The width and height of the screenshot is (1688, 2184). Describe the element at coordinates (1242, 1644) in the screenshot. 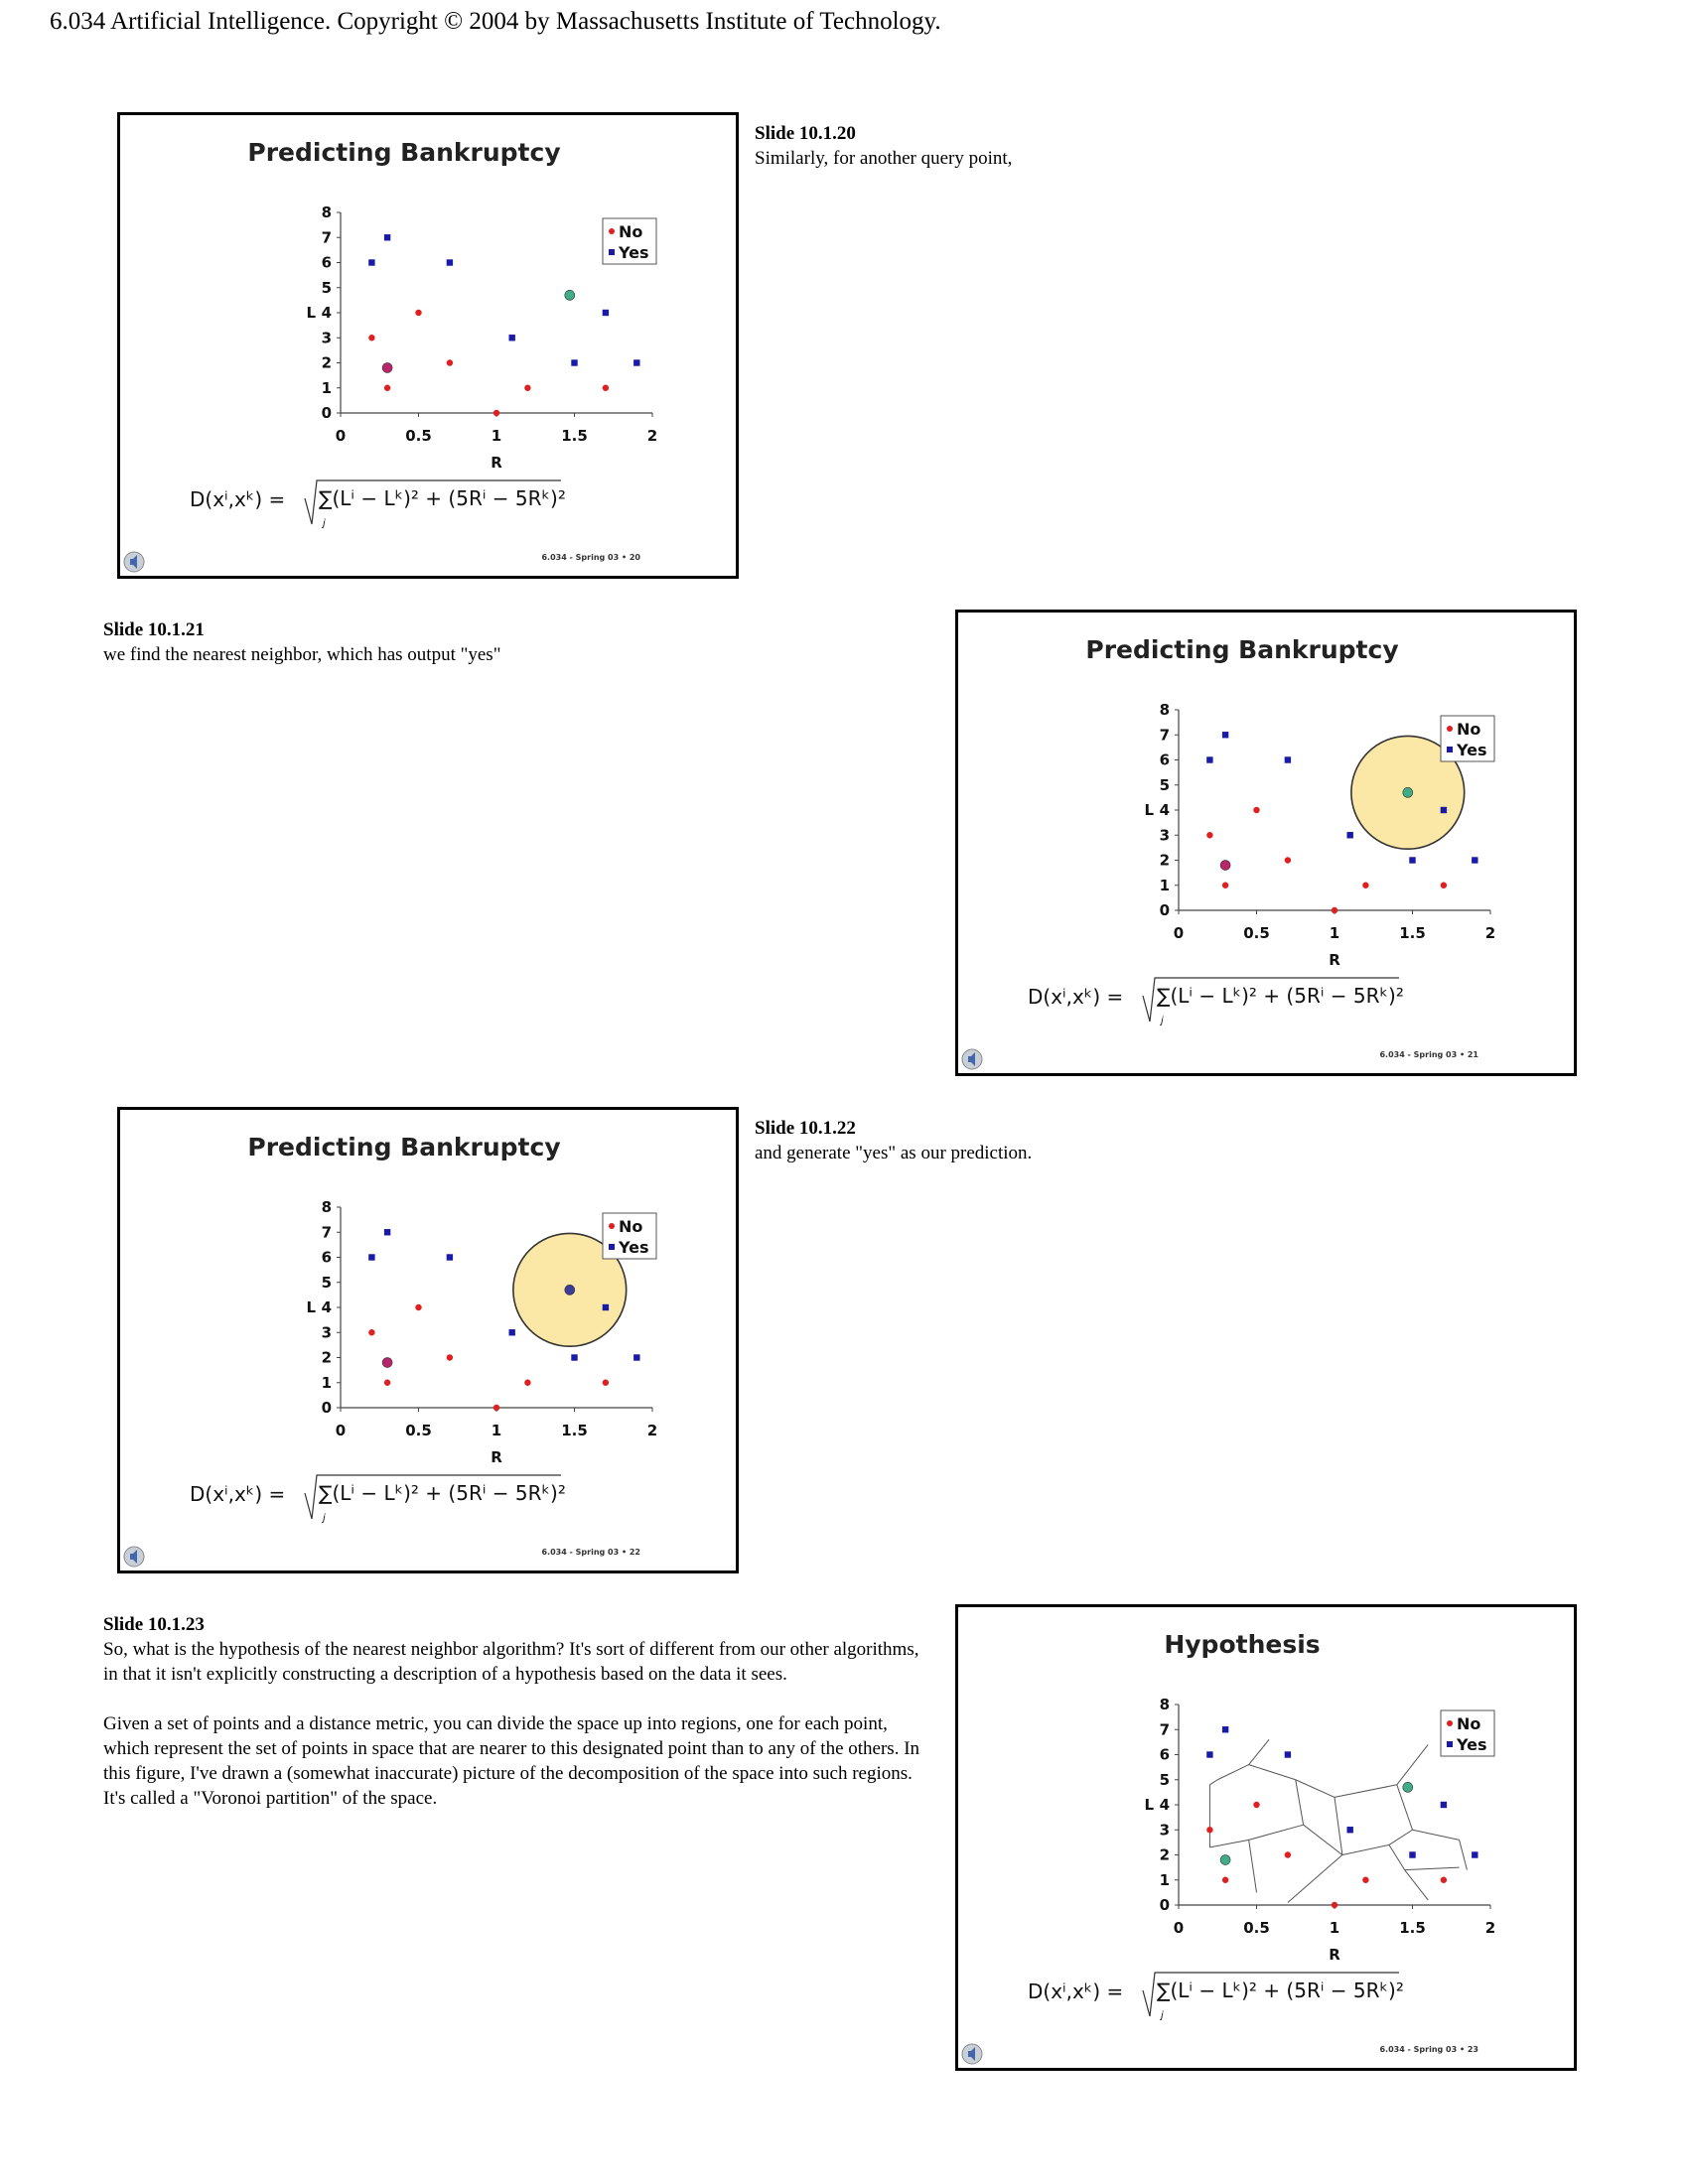

I see `slide-title: Hypothesis` at that location.